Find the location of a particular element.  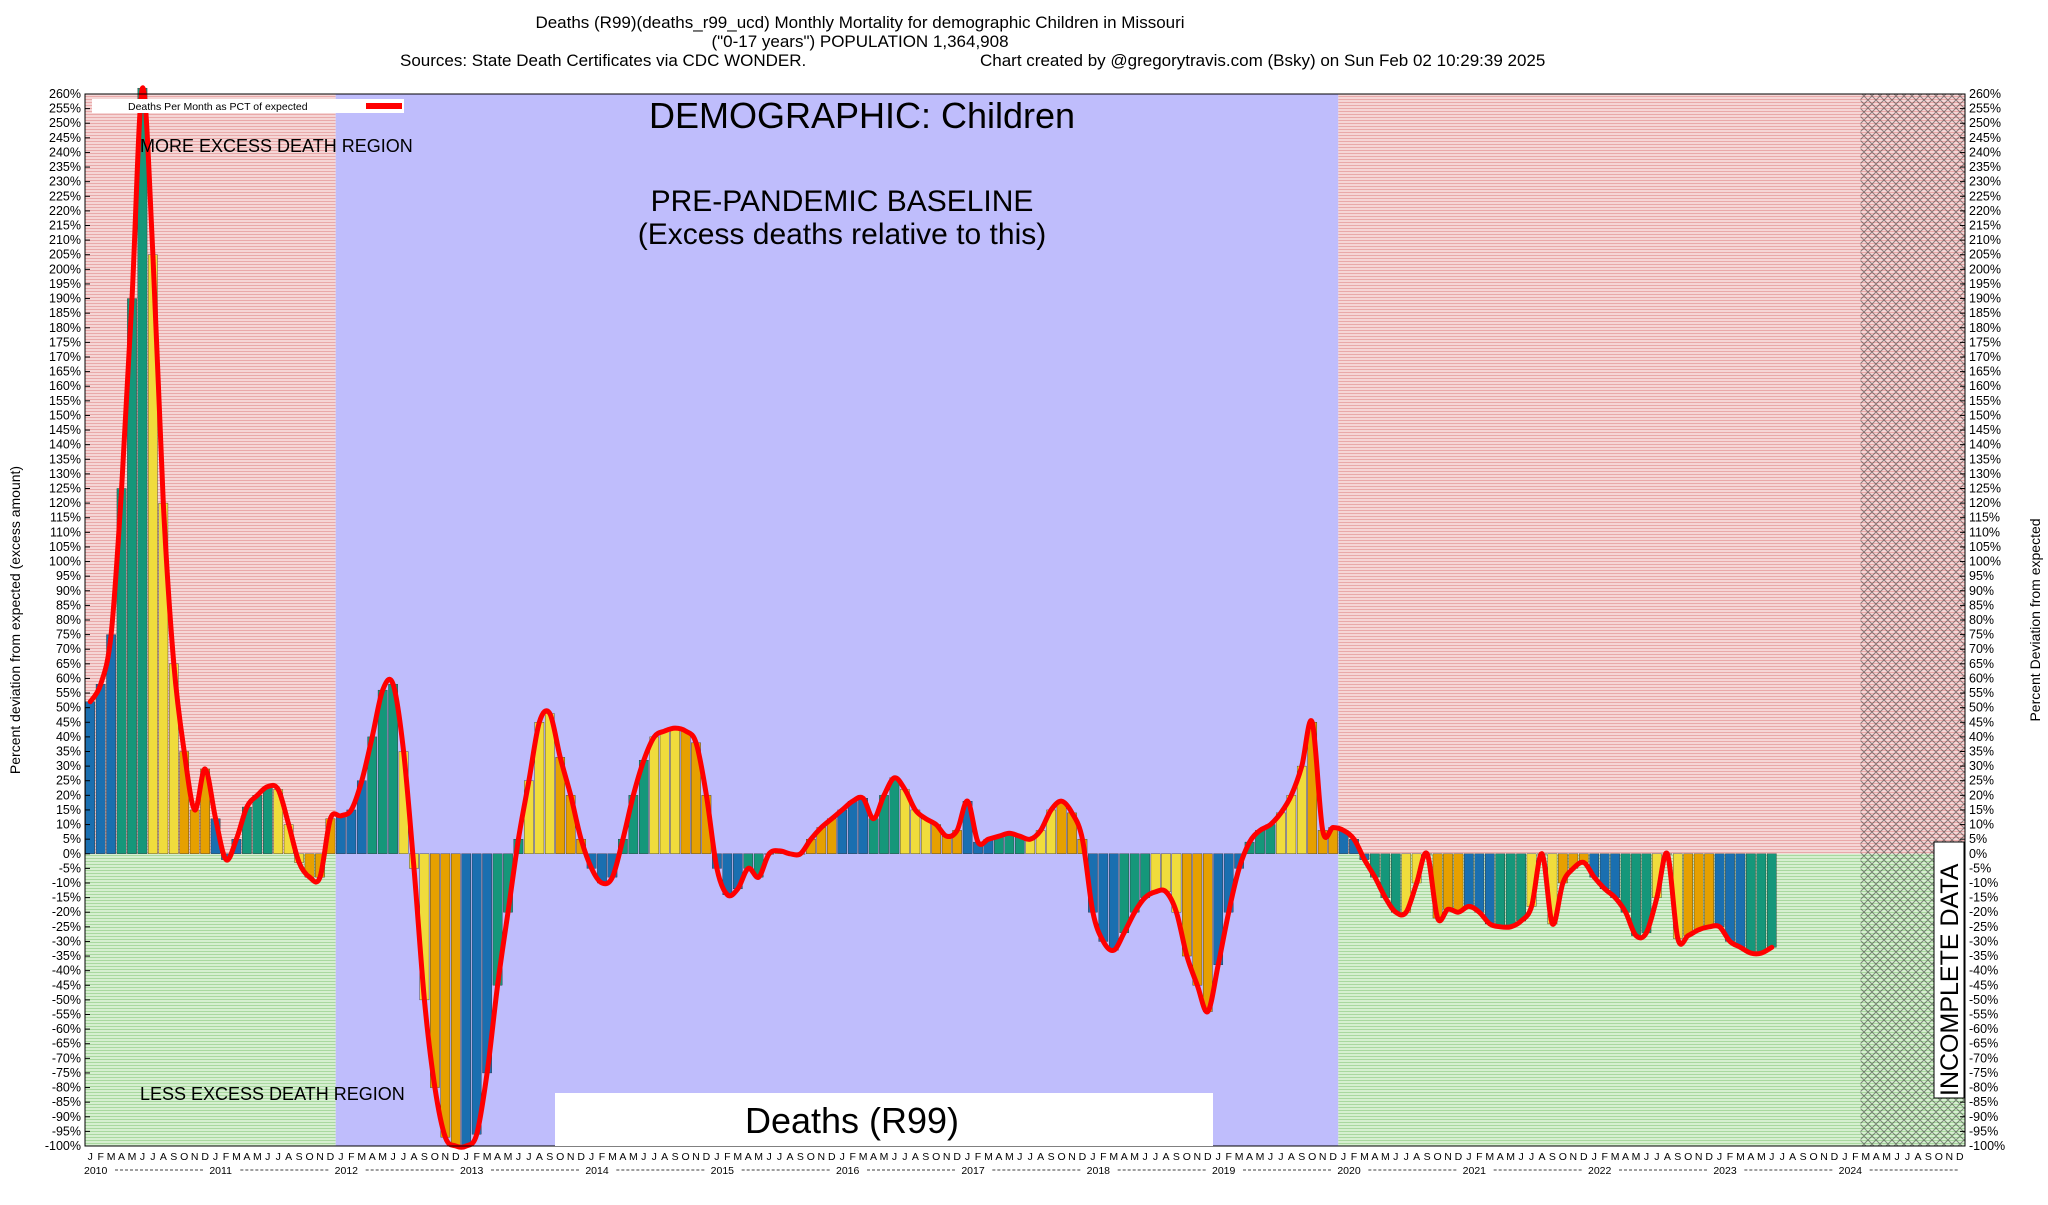

y-tick-label-left: 120% is located at coordinates (65, 503).